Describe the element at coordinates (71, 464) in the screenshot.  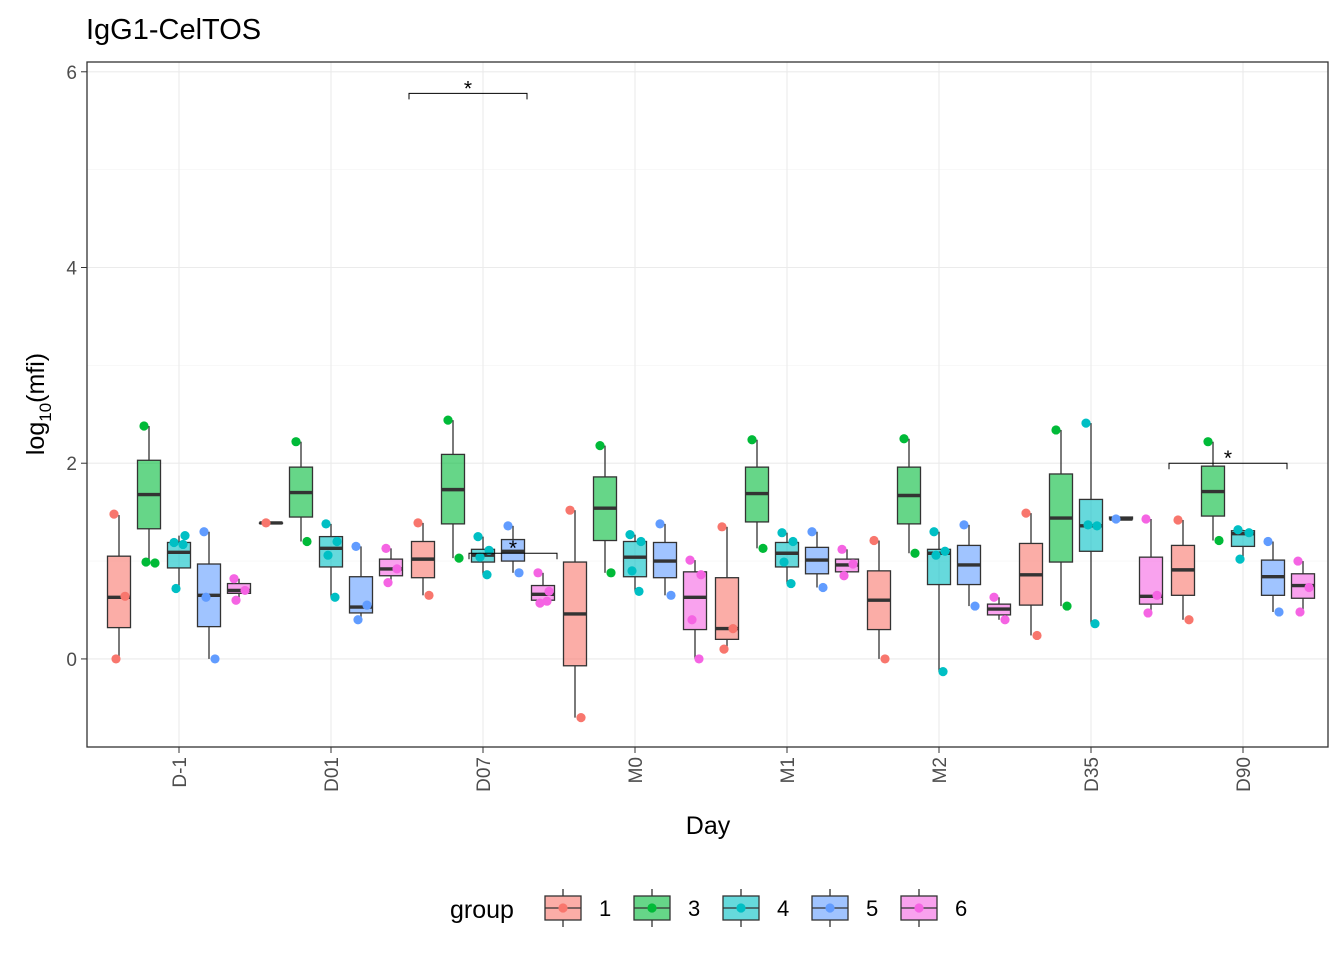
I see `y-tick-label: 2` at that location.